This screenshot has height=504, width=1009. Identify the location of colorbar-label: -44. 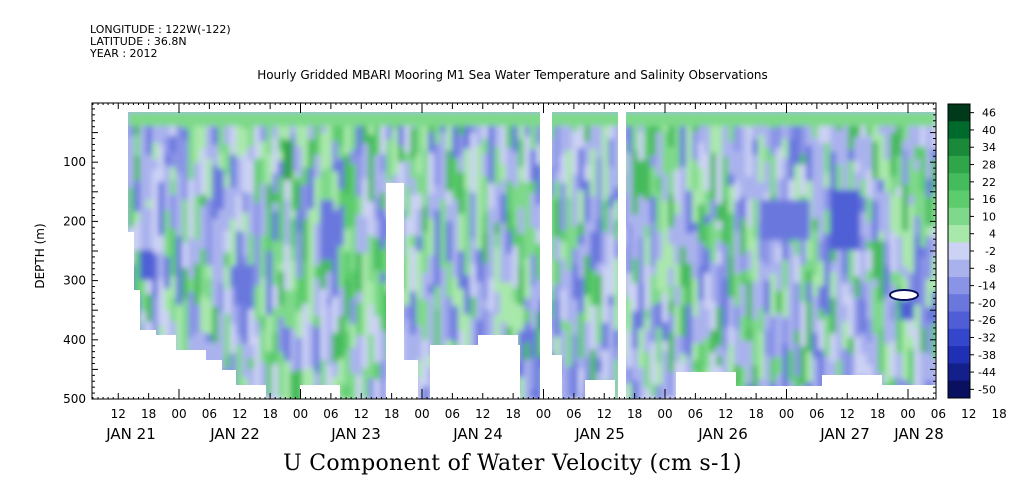
(987, 372).